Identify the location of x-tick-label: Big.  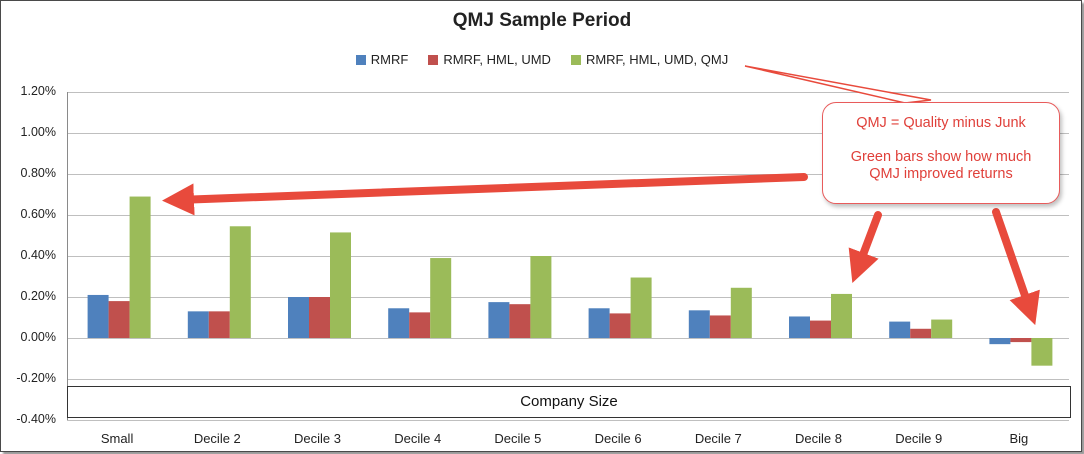
(1019, 438).